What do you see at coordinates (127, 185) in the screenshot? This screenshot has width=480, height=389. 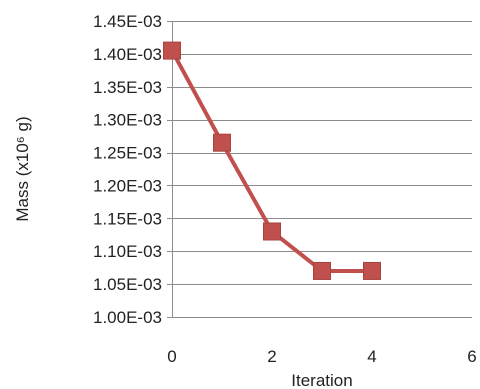 I see `y-tick-label-4: 1.20E-03` at bounding box center [127, 185].